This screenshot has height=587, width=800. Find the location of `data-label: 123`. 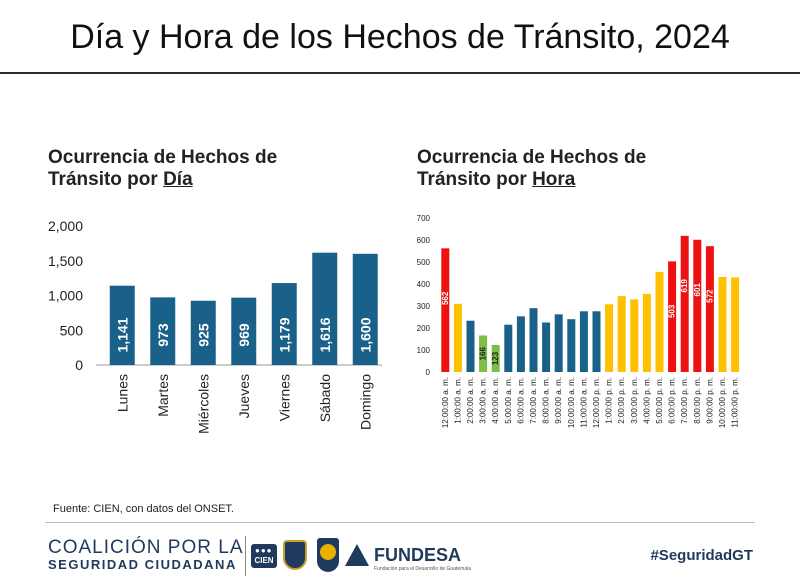

data-label: 123 is located at coordinates (495, 358).